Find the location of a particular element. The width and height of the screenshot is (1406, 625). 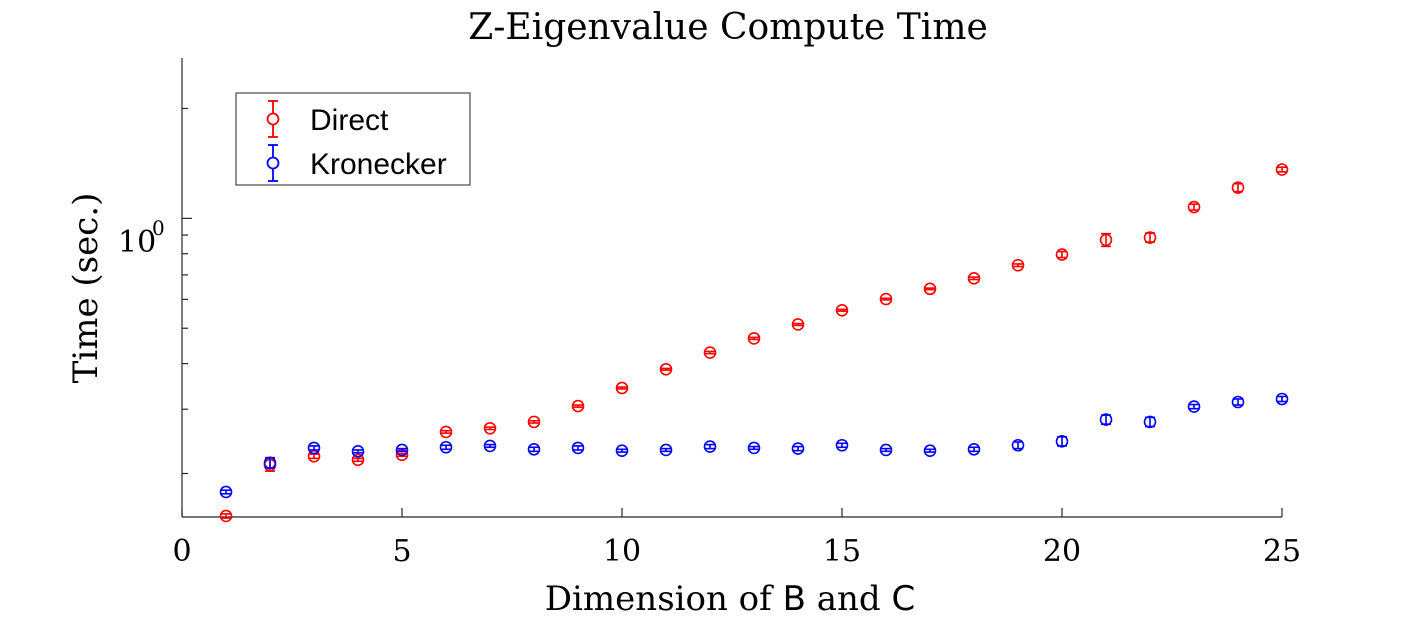

legend: Direct Kronecker is located at coordinates (353, 139).